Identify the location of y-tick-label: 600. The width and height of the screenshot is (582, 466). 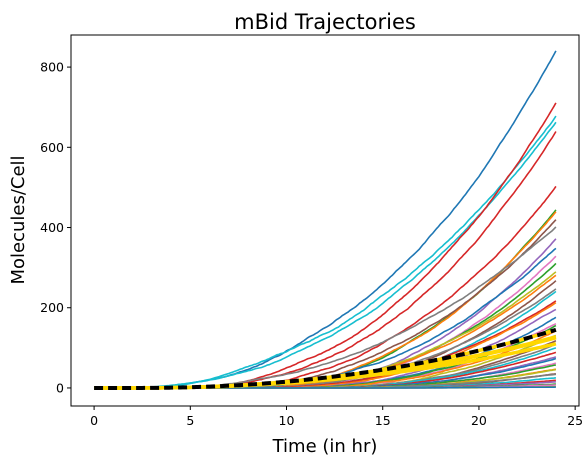
(52, 147).